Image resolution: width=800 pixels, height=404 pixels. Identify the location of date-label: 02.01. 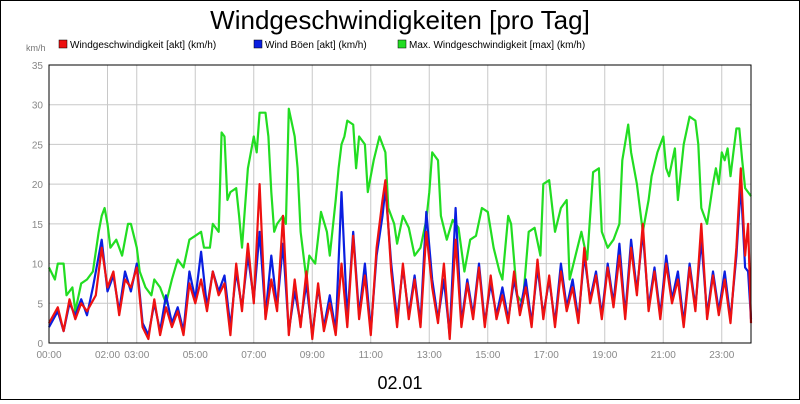
(399, 383).